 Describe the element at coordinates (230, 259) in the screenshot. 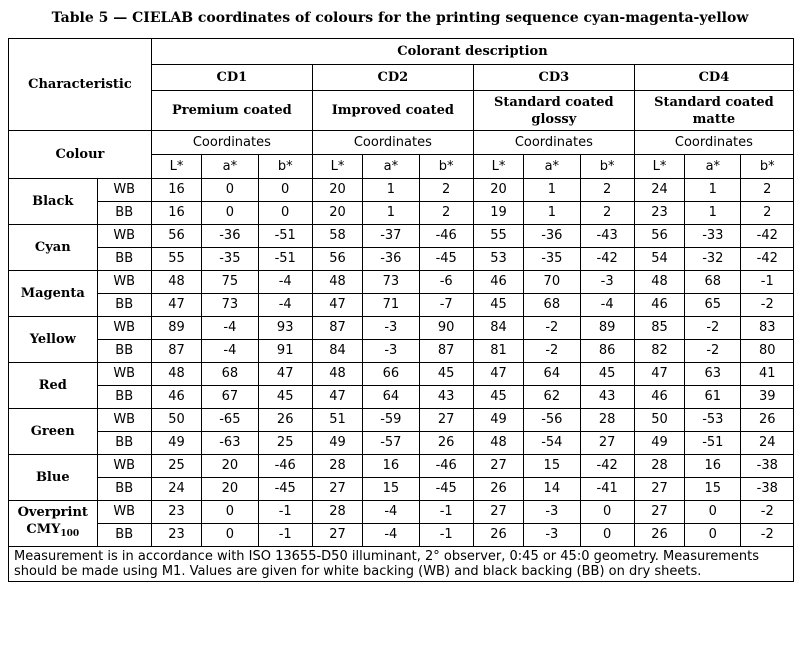

I see `value-cell: -35` at that location.